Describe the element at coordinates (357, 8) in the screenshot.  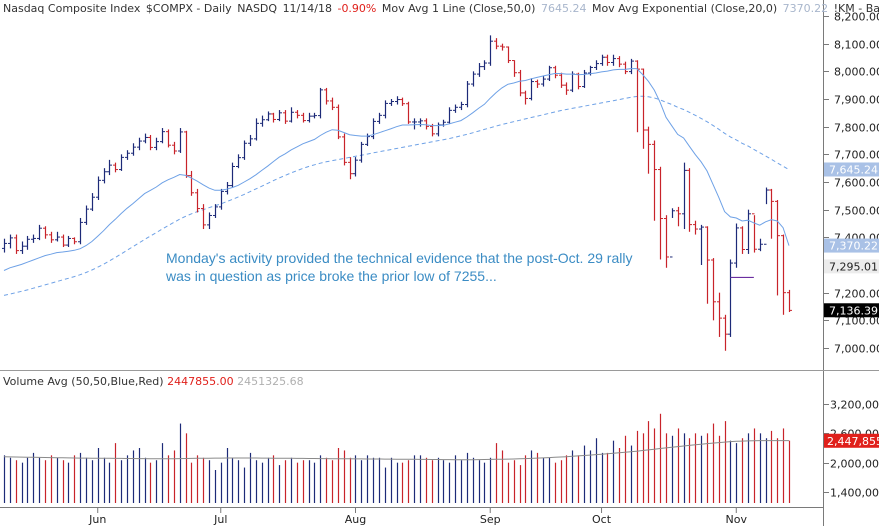
I see `change-percent: -0.90%` at that location.